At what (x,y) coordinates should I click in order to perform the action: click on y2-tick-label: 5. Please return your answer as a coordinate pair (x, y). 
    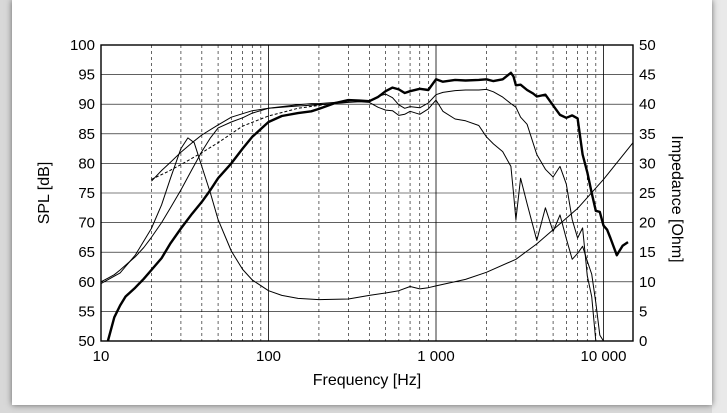
    Looking at the image, I should click on (643, 311).